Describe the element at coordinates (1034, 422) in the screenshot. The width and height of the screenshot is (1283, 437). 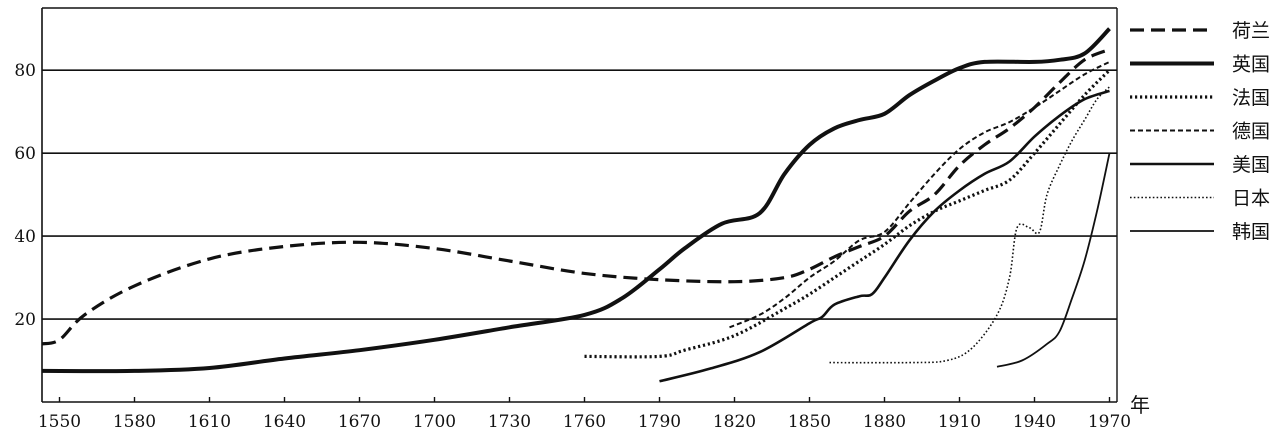
I see `x-tick-label: 1940` at that location.